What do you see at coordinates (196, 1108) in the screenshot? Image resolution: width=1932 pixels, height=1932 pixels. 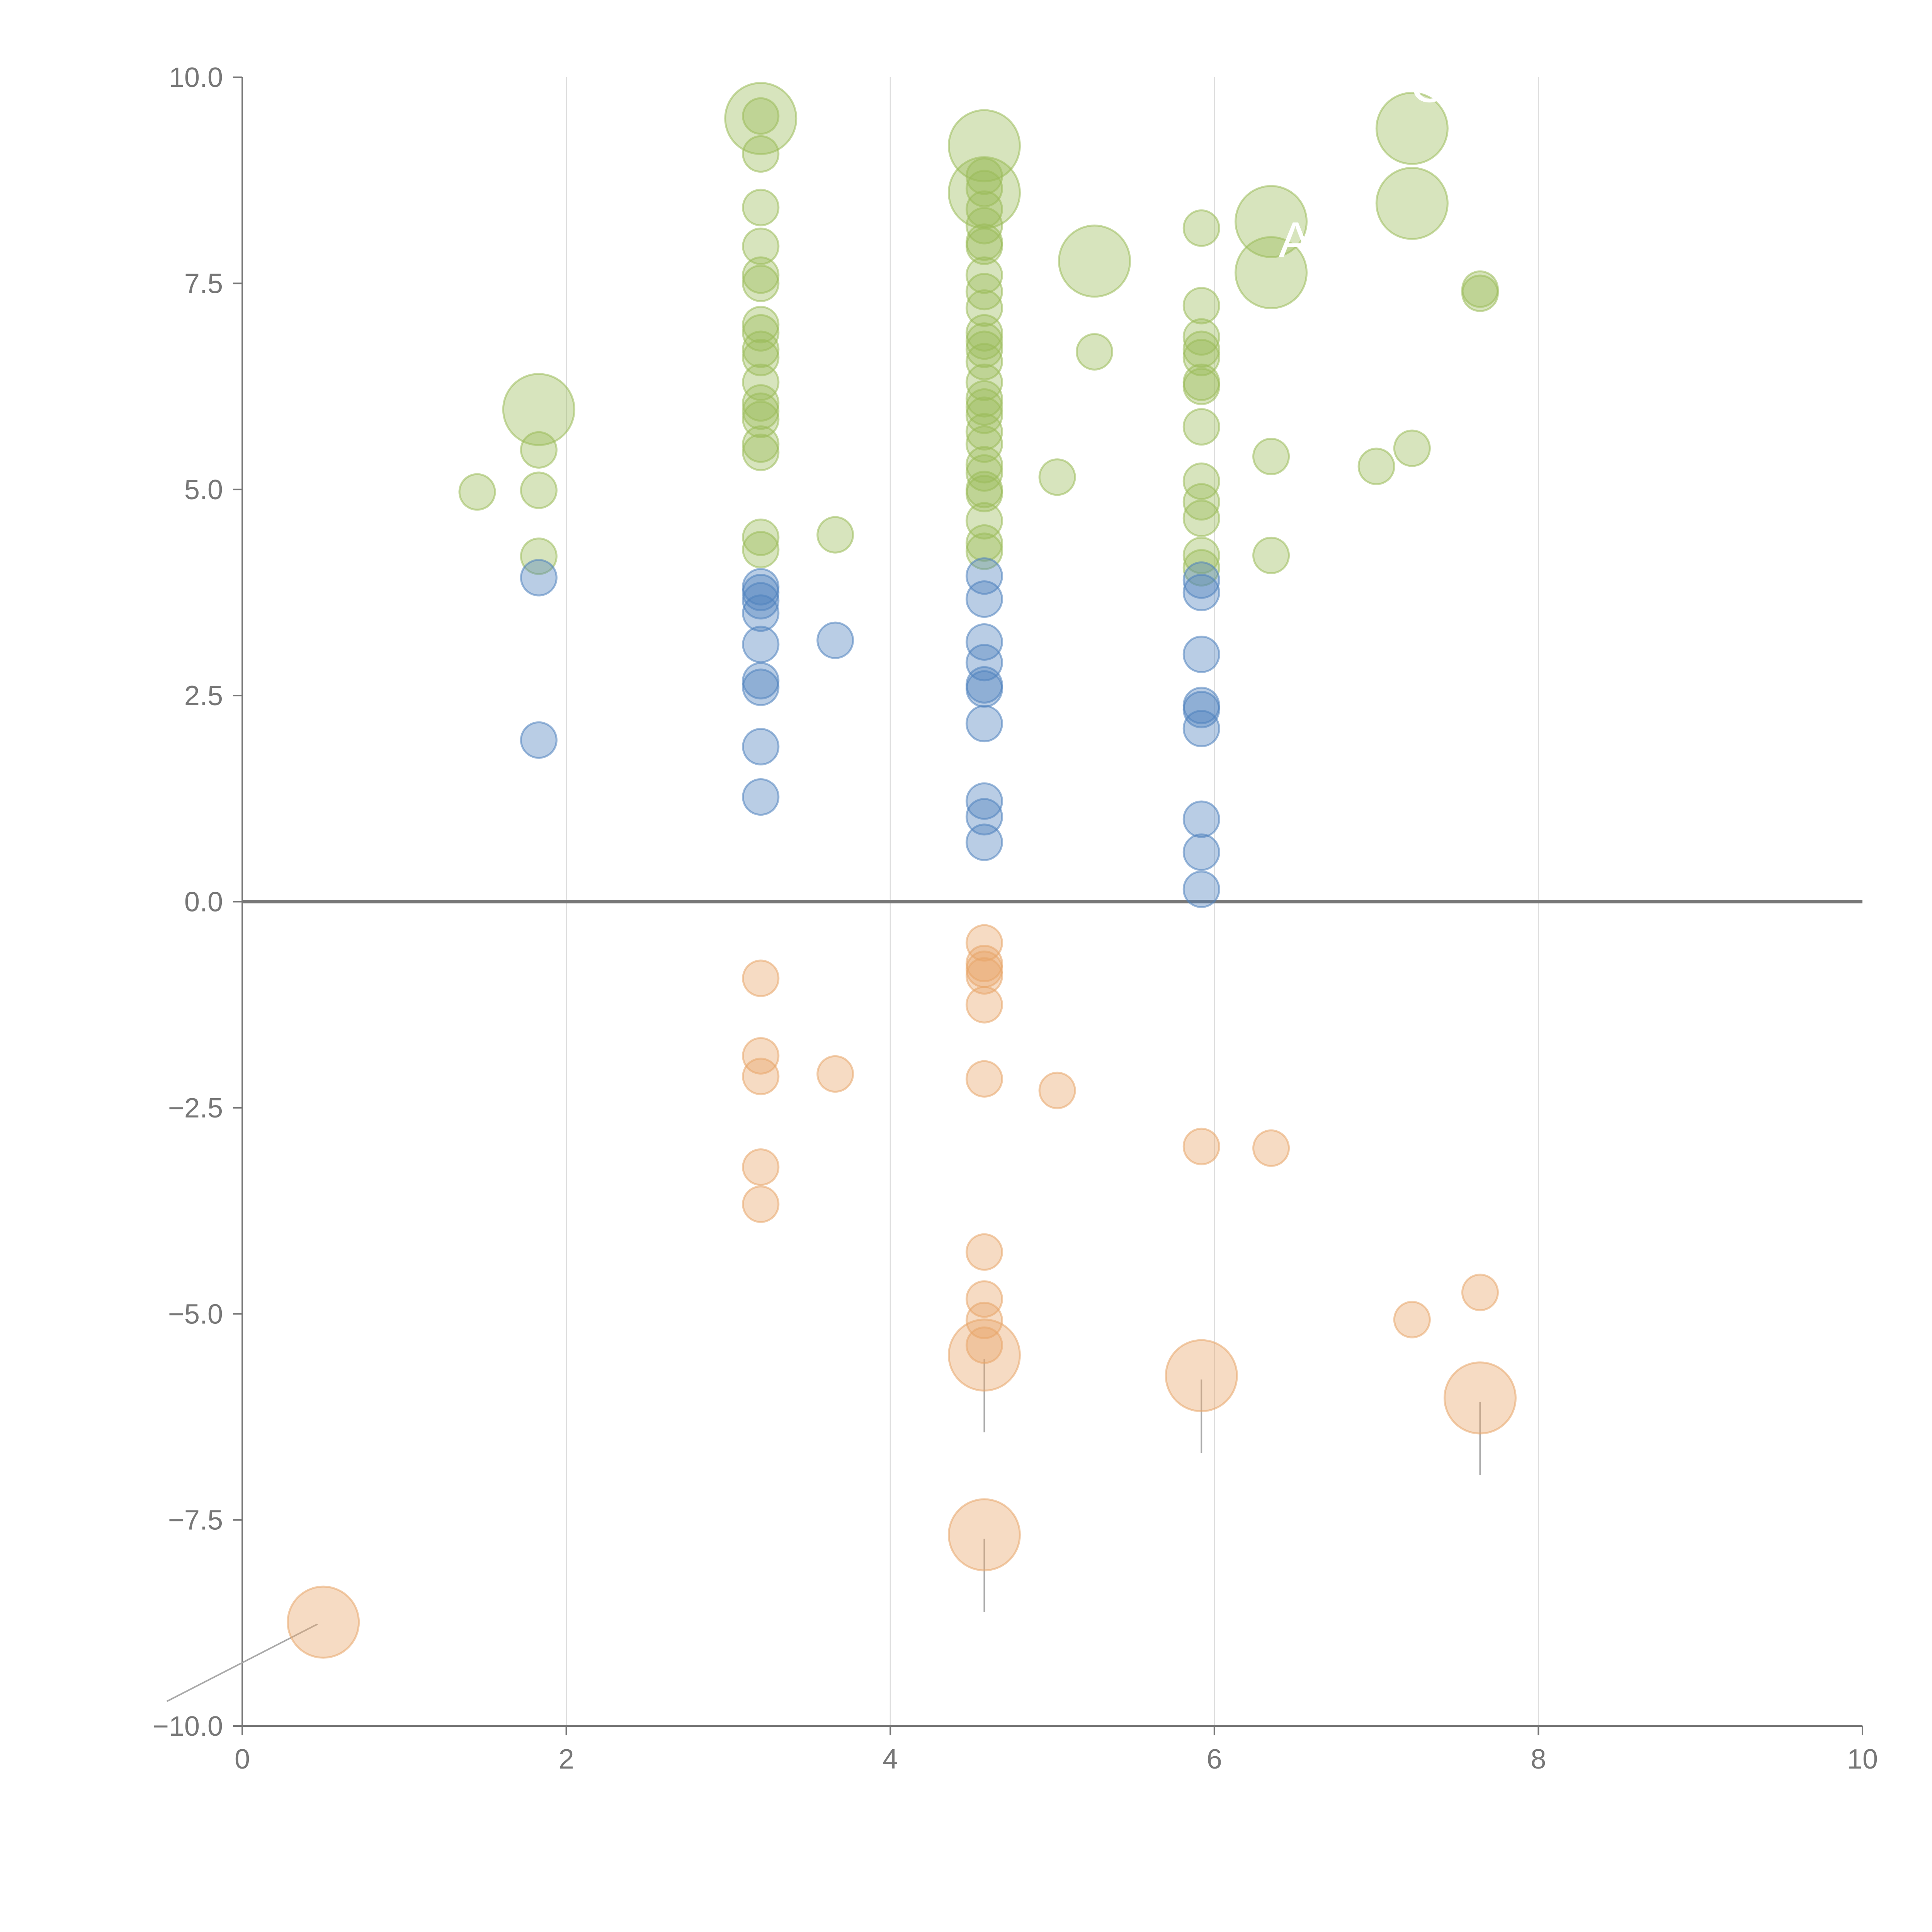 I see `y-tick-label: −2.5` at bounding box center [196, 1108].